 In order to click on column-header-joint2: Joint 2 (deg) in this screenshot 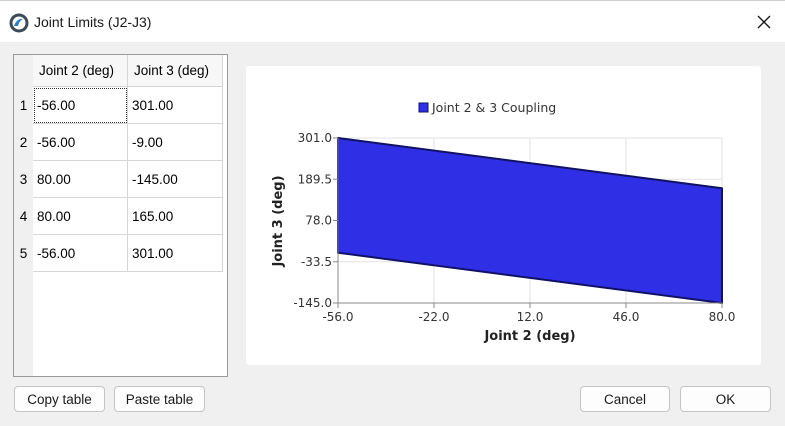, I will do `click(80, 71)`.